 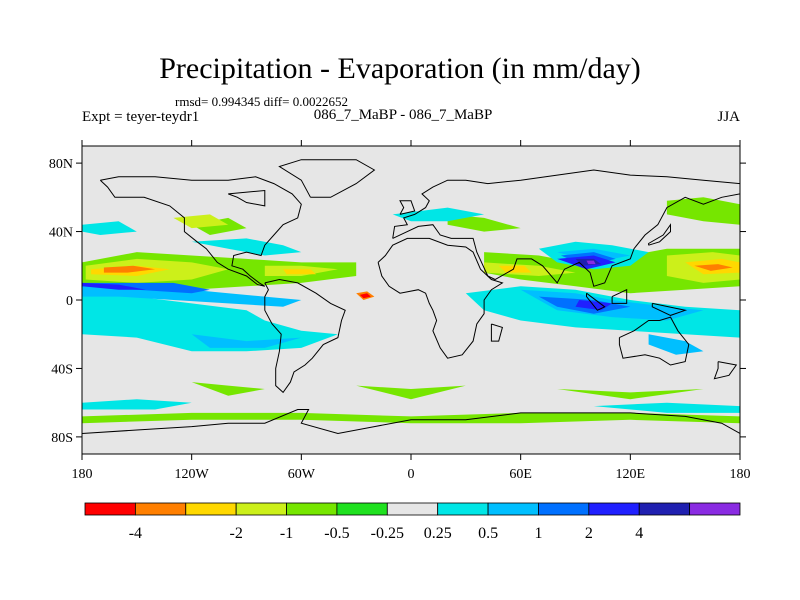 I want to click on x-tick-label: 60E, so click(x=520, y=474).